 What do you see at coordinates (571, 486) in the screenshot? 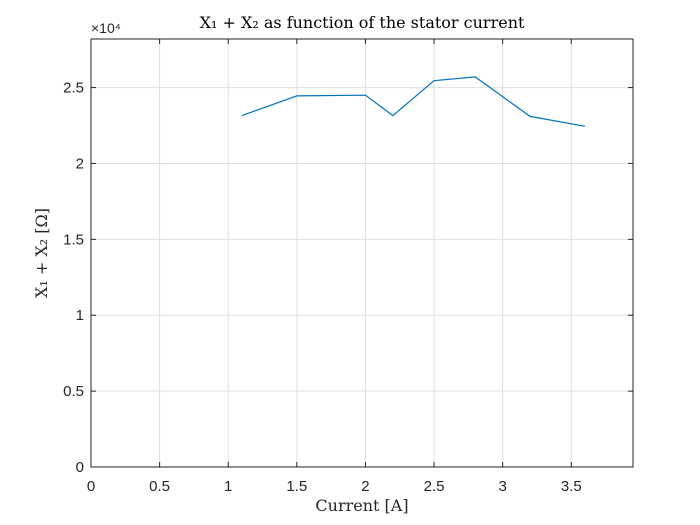
I see `x-tick-label: 3.5` at bounding box center [571, 486].